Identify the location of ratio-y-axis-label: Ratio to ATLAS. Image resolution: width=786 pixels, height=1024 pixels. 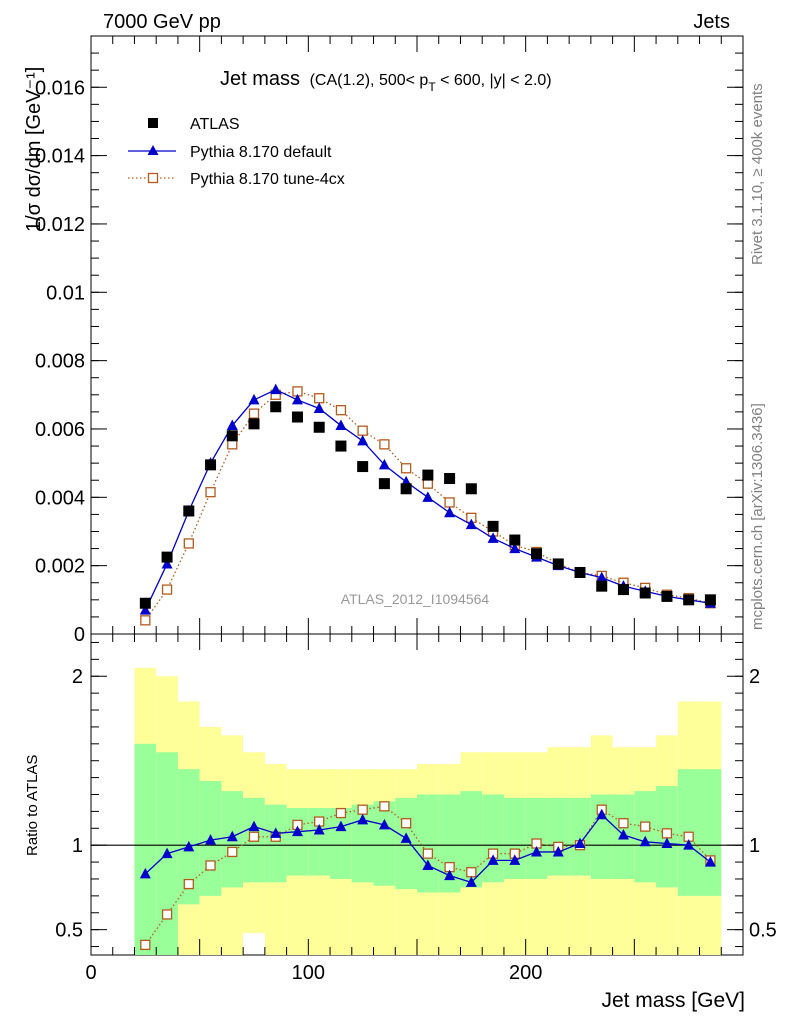
(32, 805).